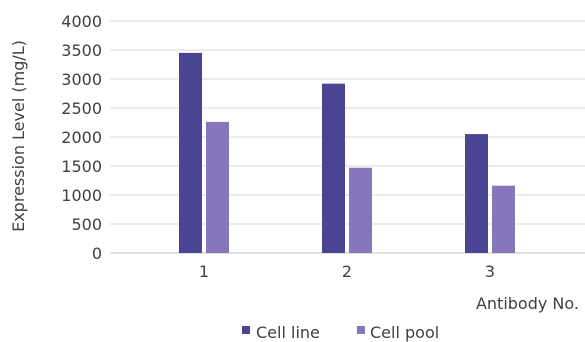 The width and height of the screenshot is (585, 342). What do you see at coordinates (204, 271) in the screenshot?
I see `x-tick-label: 1` at bounding box center [204, 271].